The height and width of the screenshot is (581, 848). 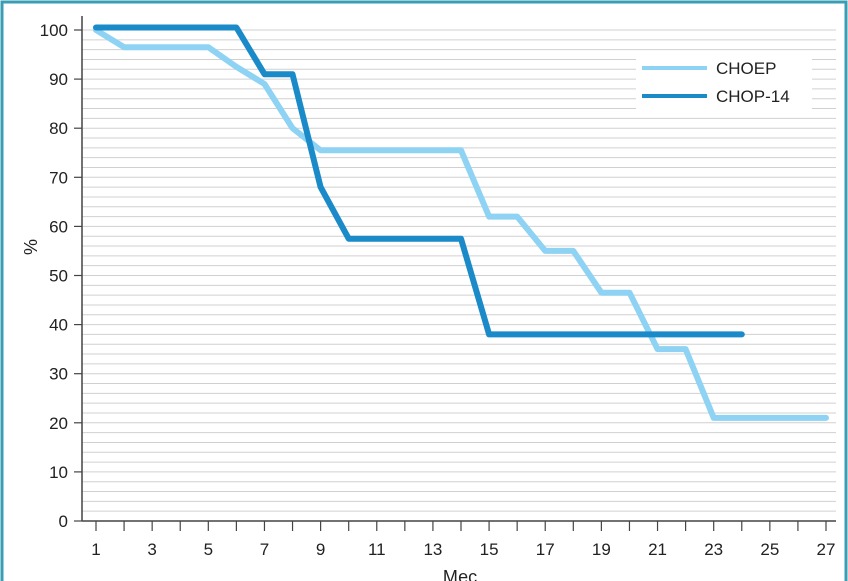 What do you see at coordinates (432, 549) in the screenshot?
I see `x-tick-label: 13` at bounding box center [432, 549].